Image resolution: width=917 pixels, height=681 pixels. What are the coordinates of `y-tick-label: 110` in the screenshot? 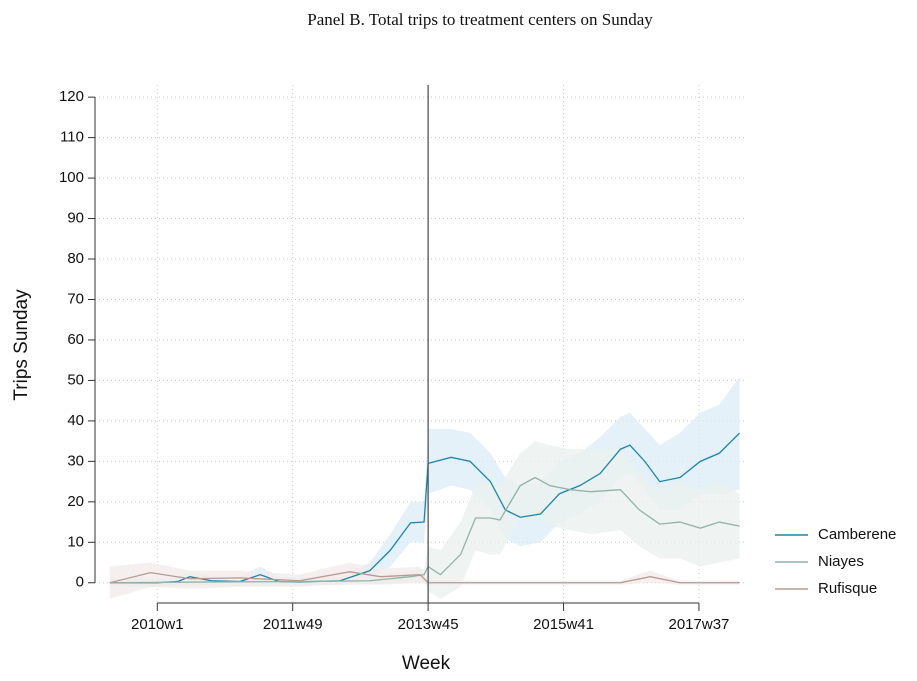 It's located at (72, 137).